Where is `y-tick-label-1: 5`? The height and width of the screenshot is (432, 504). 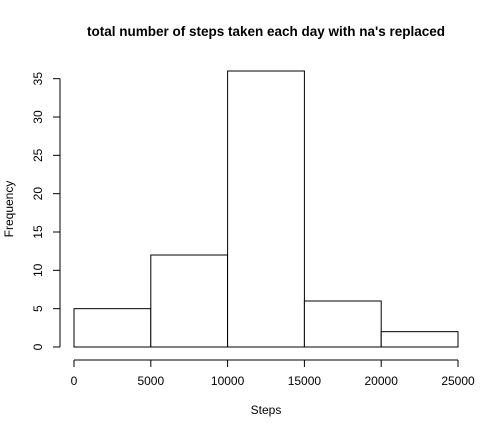
y-tick-label-1: 5 is located at coordinates (38, 308).